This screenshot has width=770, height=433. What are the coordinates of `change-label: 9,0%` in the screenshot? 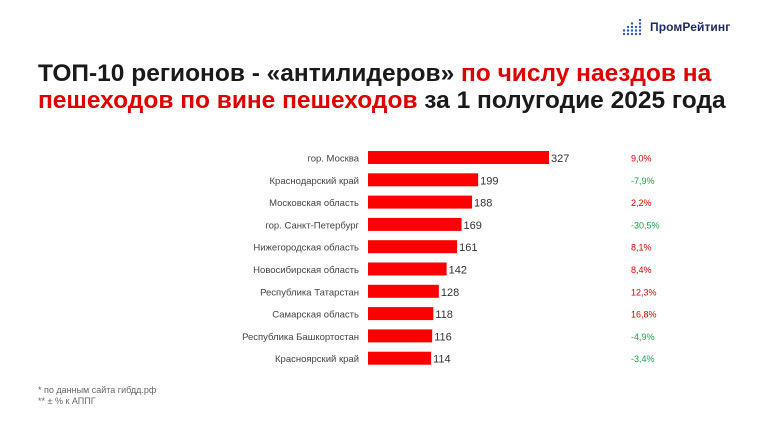 It's located at (641, 159).